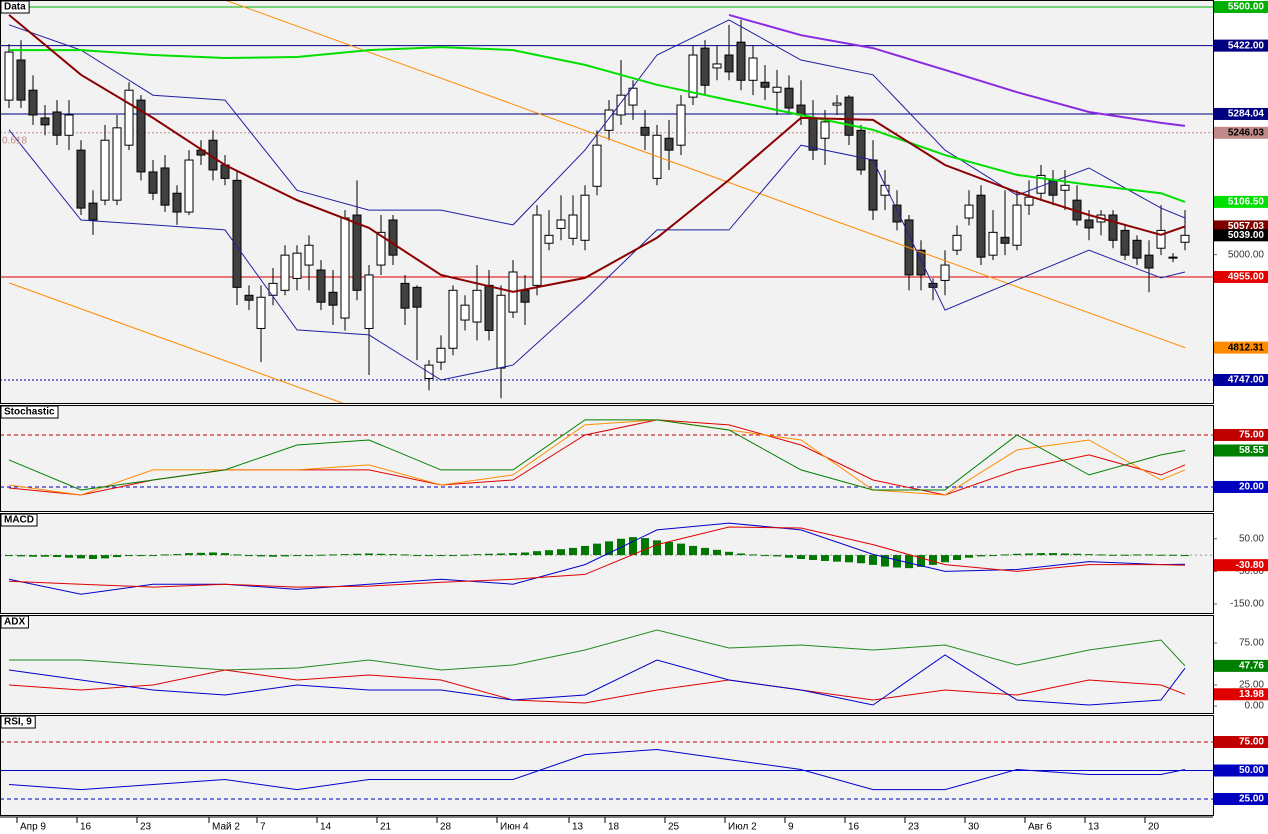  Describe the element at coordinates (14, 622) in the screenshot. I see `panel-title: ADX` at that location.